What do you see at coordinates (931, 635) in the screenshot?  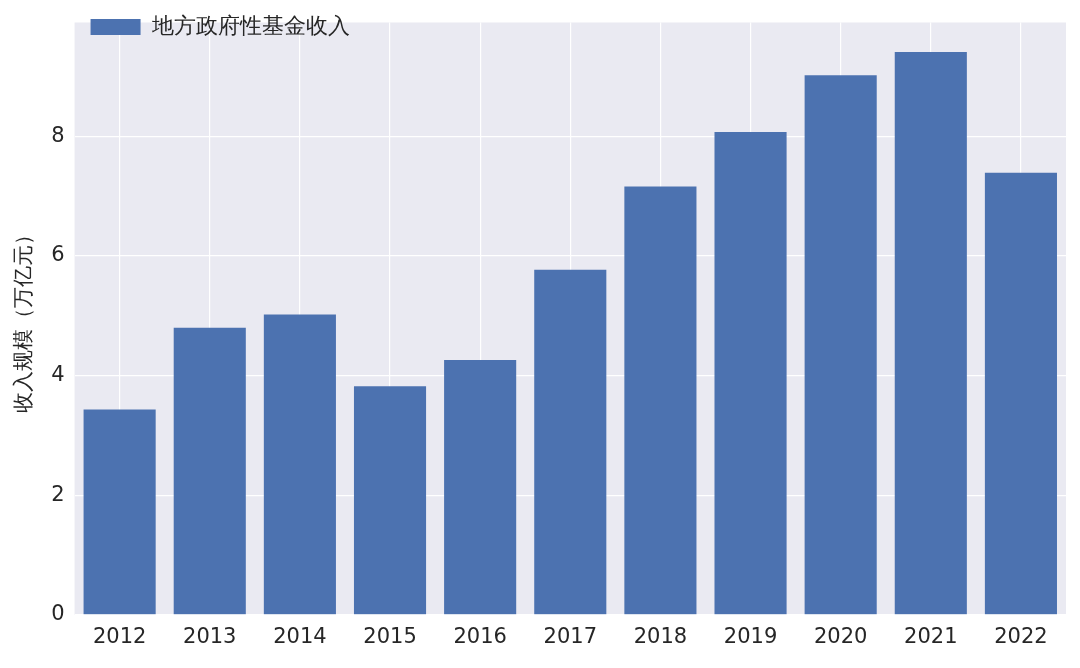 I see `x-tick-label: 2021` at bounding box center [931, 635].